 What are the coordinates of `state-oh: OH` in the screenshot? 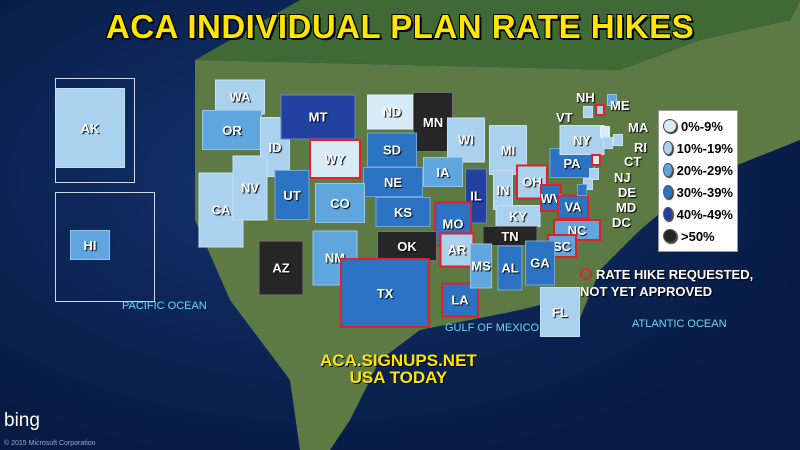 It's located at (532, 182).